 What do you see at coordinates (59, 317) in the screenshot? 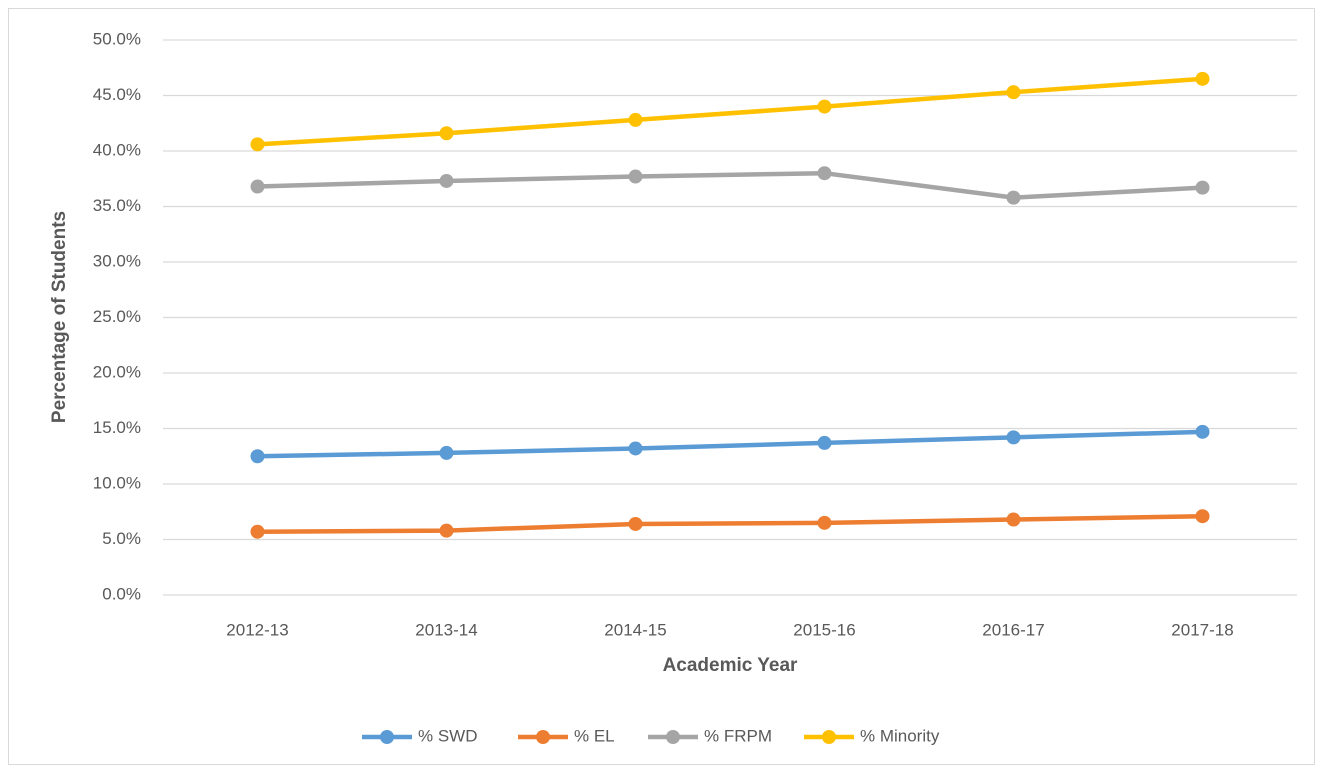
I see `y-axis-title: Percentage of Students` at bounding box center [59, 317].